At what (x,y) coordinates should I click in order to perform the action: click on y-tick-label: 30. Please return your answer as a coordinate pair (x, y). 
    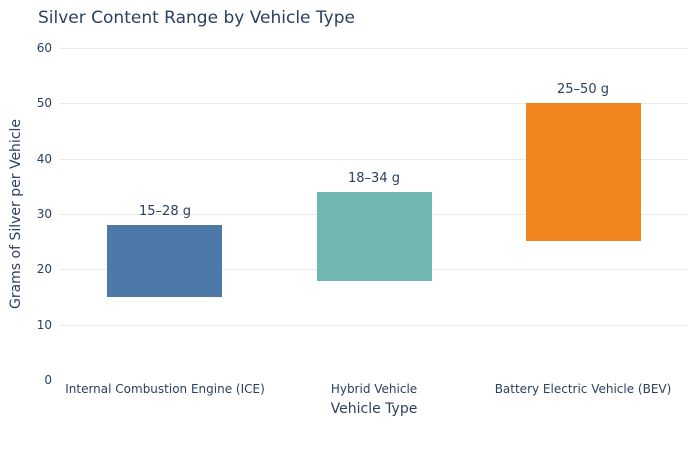
    Looking at the image, I should click on (44, 214).